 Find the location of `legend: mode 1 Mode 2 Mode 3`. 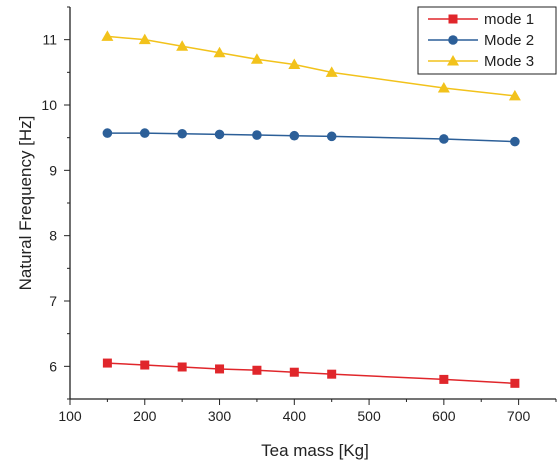

legend: mode 1 Mode 2 Mode 3 is located at coordinates (487, 40).